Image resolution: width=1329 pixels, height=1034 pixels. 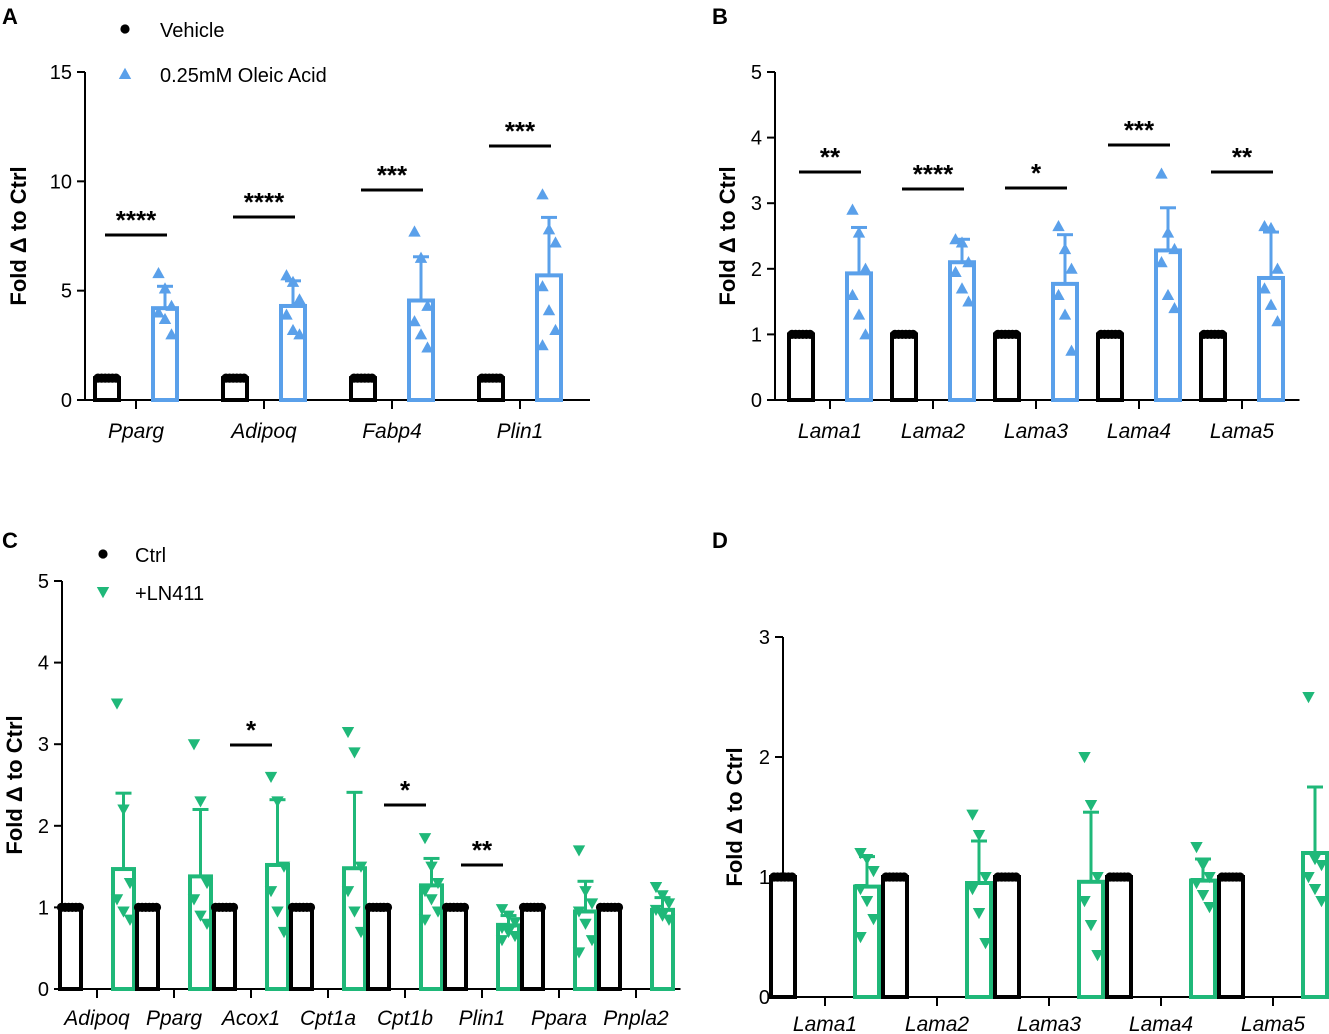 I want to click on x-tick-label: Plin1, so click(x=482, y=1018).